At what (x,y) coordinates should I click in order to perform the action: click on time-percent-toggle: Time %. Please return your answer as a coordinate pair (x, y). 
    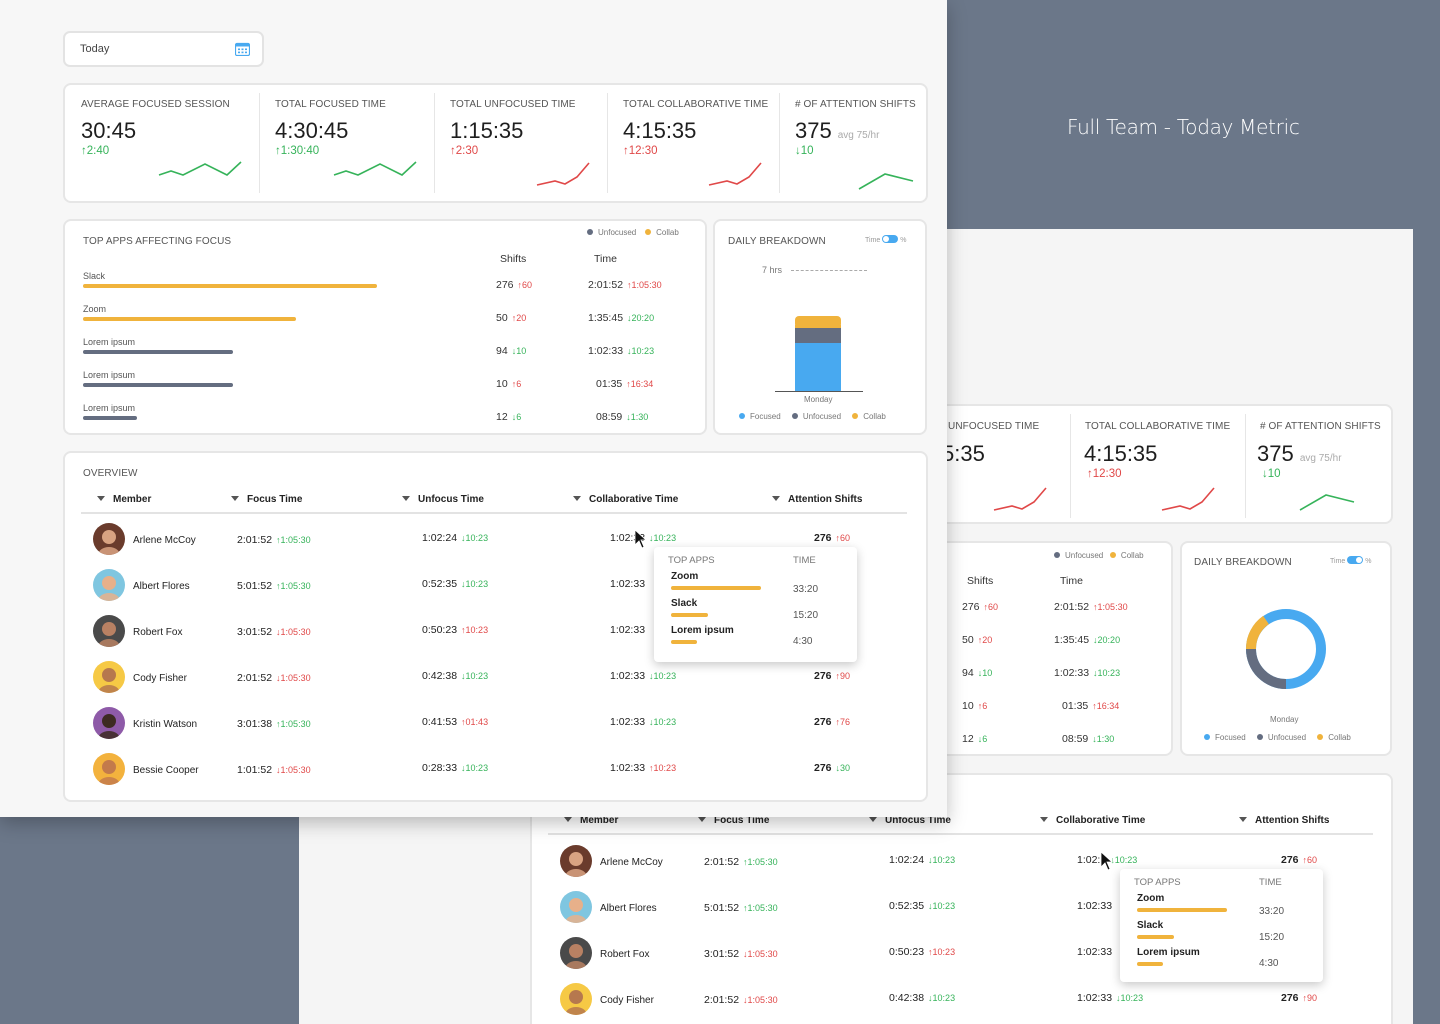
    Looking at the image, I should click on (886, 239).